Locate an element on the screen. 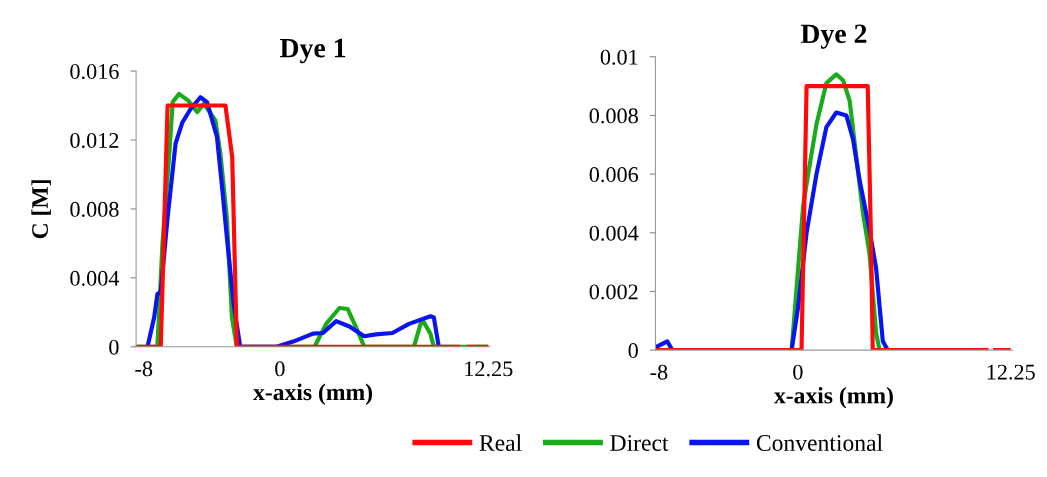  legend-label: Conventional is located at coordinates (819, 442).